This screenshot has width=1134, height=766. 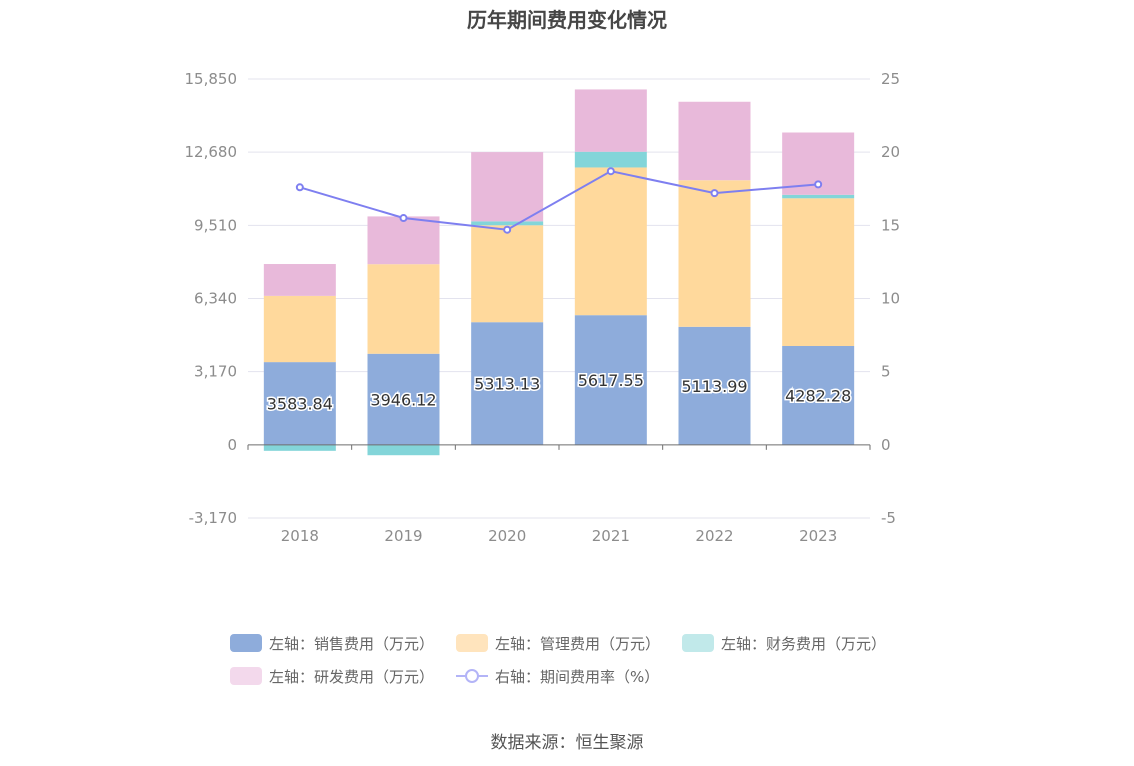 What do you see at coordinates (403, 218) in the screenshot?
I see `rate-point-2019` at bounding box center [403, 218].